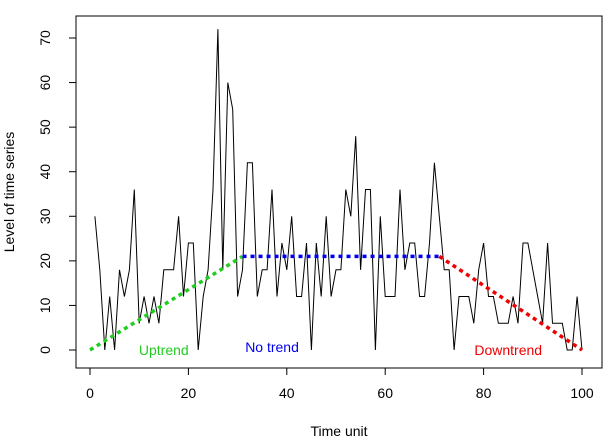 The image size is (612, 439). I want to click on y-tick-label: 50, so click(45, 127).